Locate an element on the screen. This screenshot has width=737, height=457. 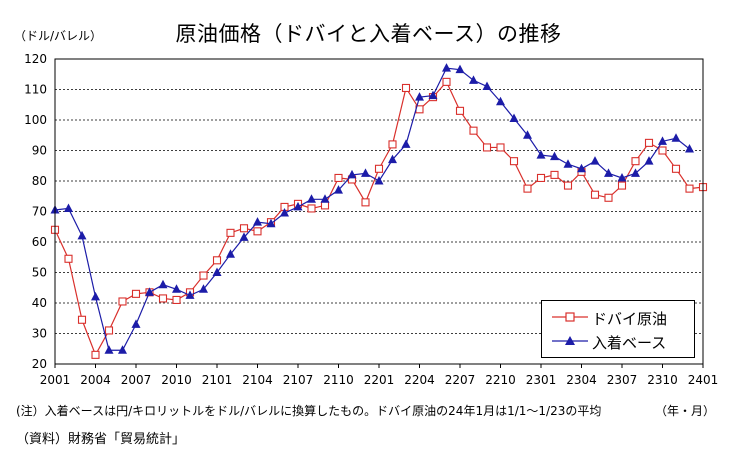
x-axis-unit-label: （年・月） is located at coordinates (684, 411).